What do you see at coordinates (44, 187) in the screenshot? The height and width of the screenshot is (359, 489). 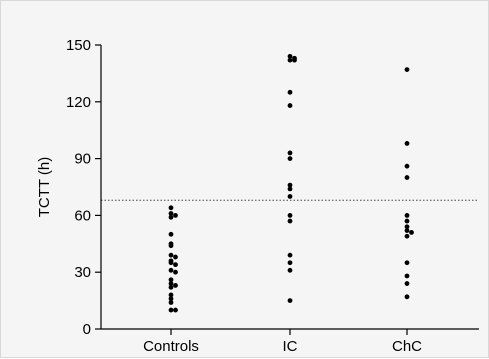 I see `y-axis-title: TCTT (h)` at bounding box center [44, 187].